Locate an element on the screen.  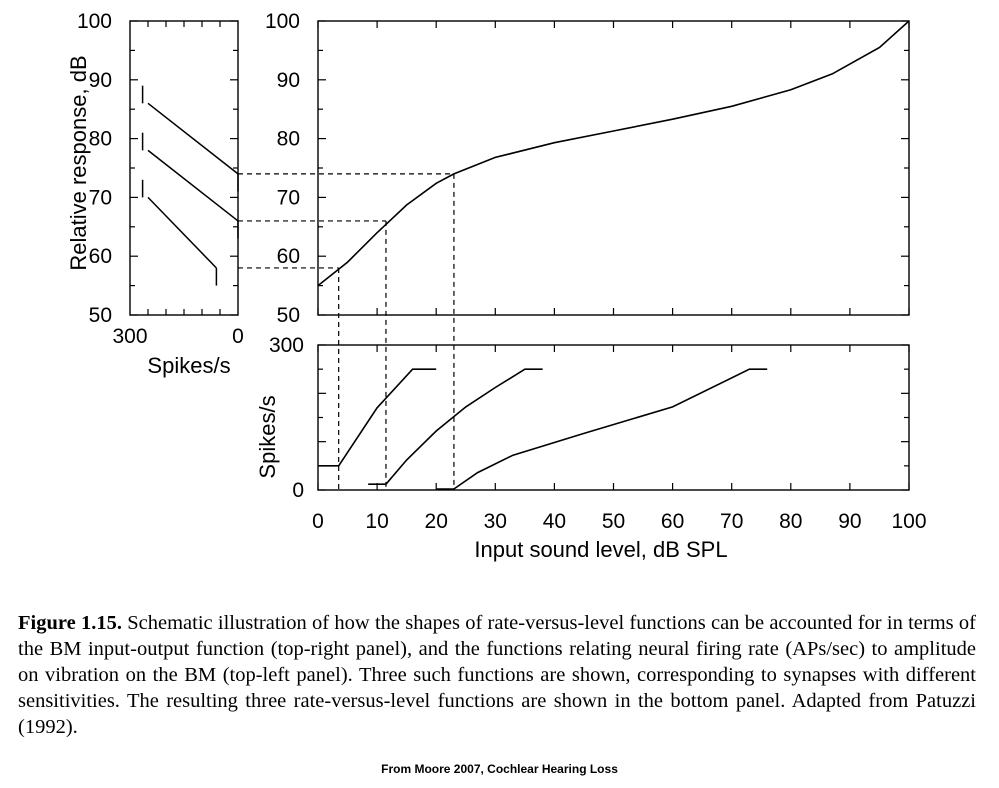
top-right-y-tick-label: 50 is located at coordinates (288, 315).